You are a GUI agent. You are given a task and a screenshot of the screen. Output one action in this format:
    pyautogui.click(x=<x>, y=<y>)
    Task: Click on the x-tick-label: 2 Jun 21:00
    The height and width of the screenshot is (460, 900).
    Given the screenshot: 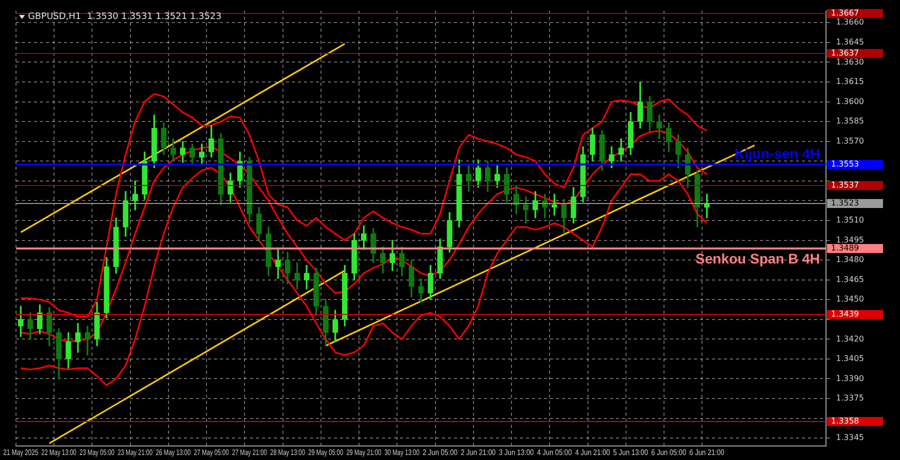 What is the action you would take?
    pyautogui.click(x=478, y=453)
    